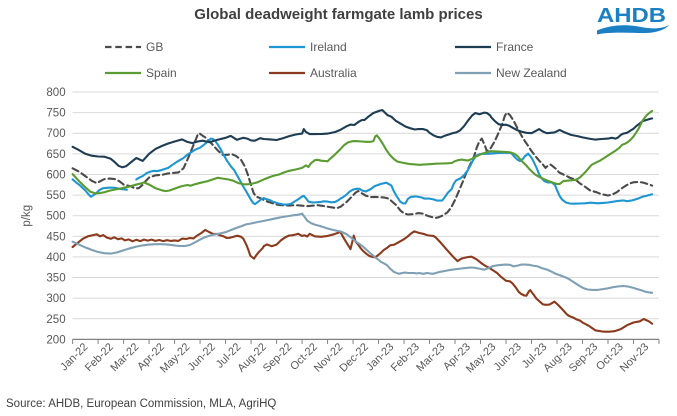 The height and width of the screenshot is (416, 677). What do you see at coordinates (631, 15) in the screenshot?
I see `ahdb-logo-text: AHDB` at bounding box center [631, 15].